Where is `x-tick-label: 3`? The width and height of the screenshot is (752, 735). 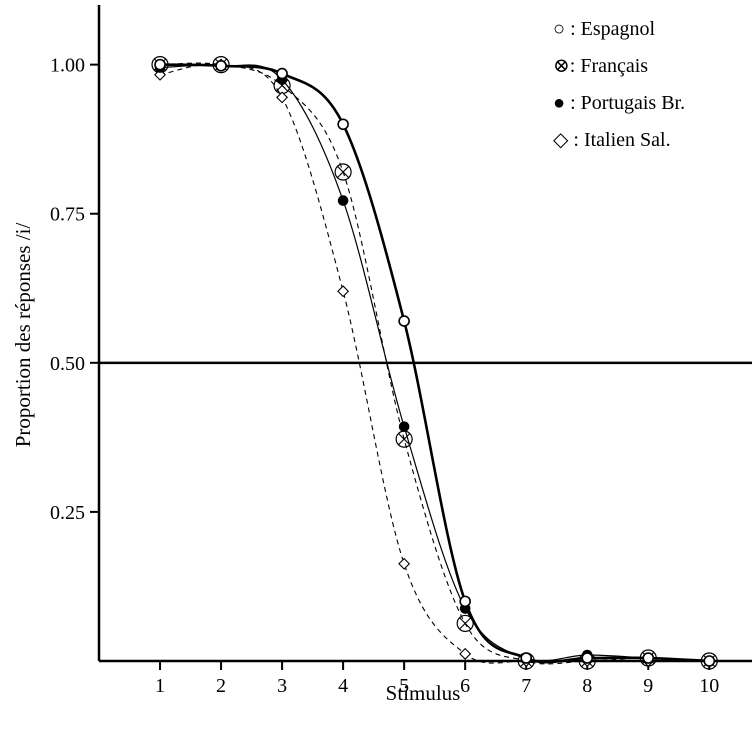 x-tick-label: 3 is located at coordinates (282, 686).